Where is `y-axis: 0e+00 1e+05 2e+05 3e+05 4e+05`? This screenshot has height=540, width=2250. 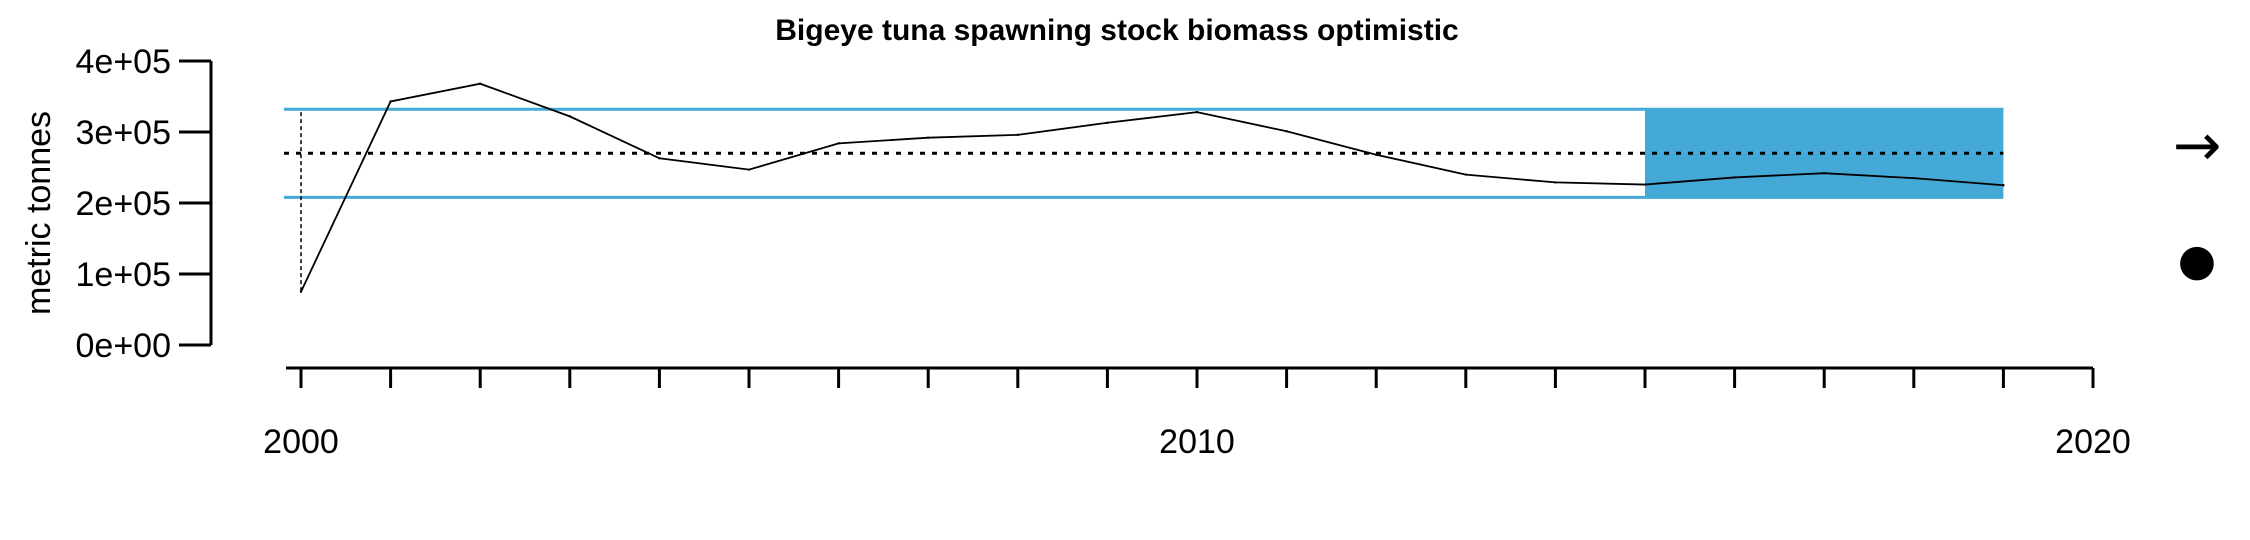 y-axis: 0e+00 1e+05 2e+05 3e+05 4e+05 is located at coordinates (144, 204).